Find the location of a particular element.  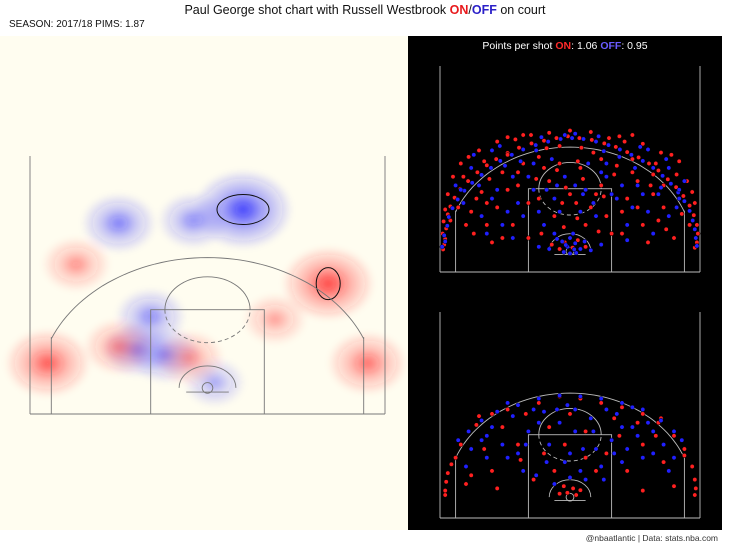

heat-paint is located at coordinates (207, 362).